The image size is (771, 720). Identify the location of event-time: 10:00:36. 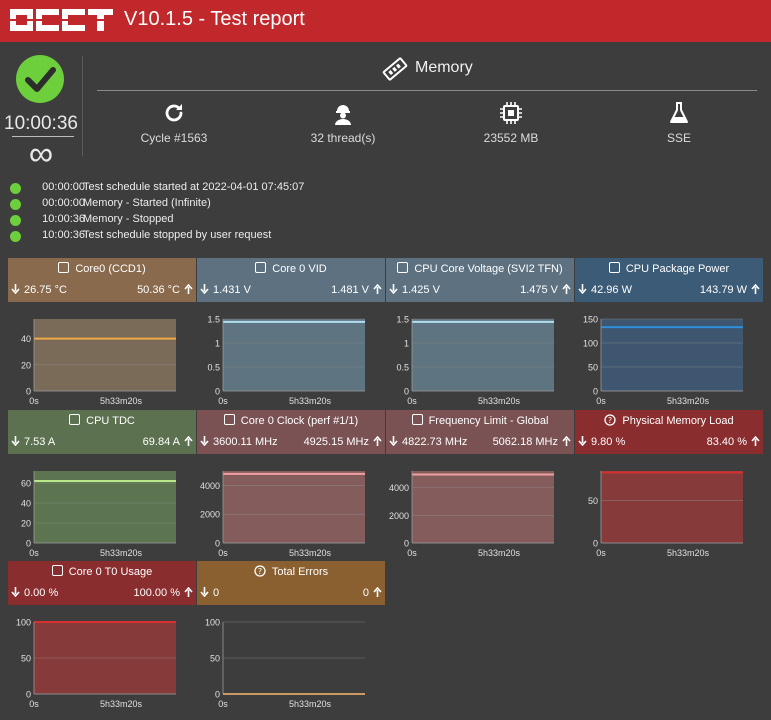
(63, 235).